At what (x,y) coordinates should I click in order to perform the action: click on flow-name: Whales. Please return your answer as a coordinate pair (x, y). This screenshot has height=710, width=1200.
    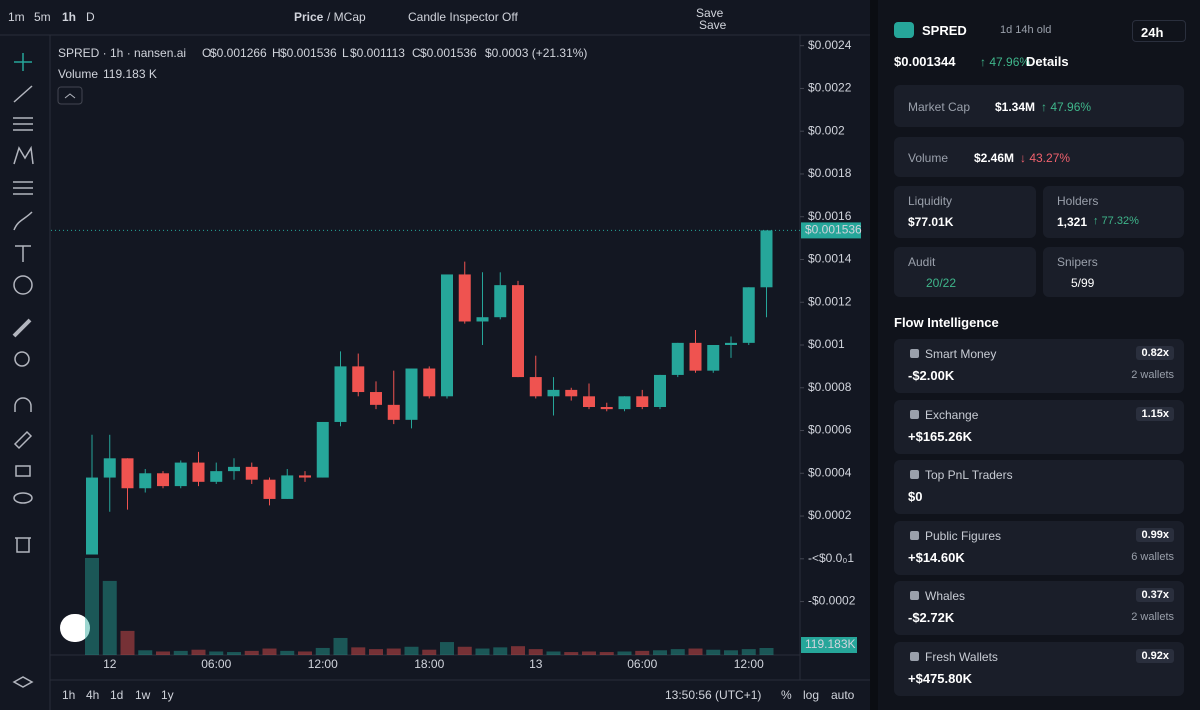
    Looking at the image, I should click on (945, 596).